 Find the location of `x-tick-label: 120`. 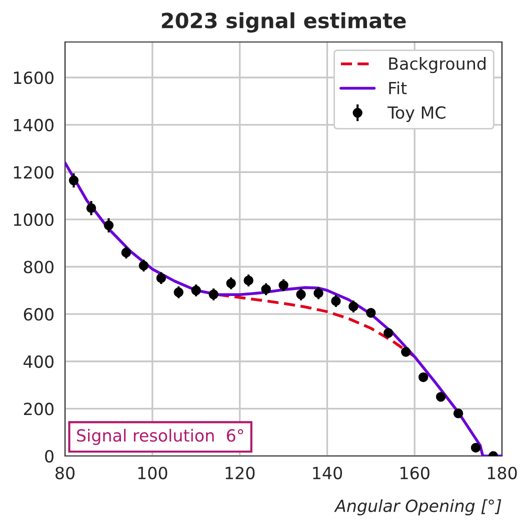

x-tick-label: 120 is located at coordinates (240, 473).